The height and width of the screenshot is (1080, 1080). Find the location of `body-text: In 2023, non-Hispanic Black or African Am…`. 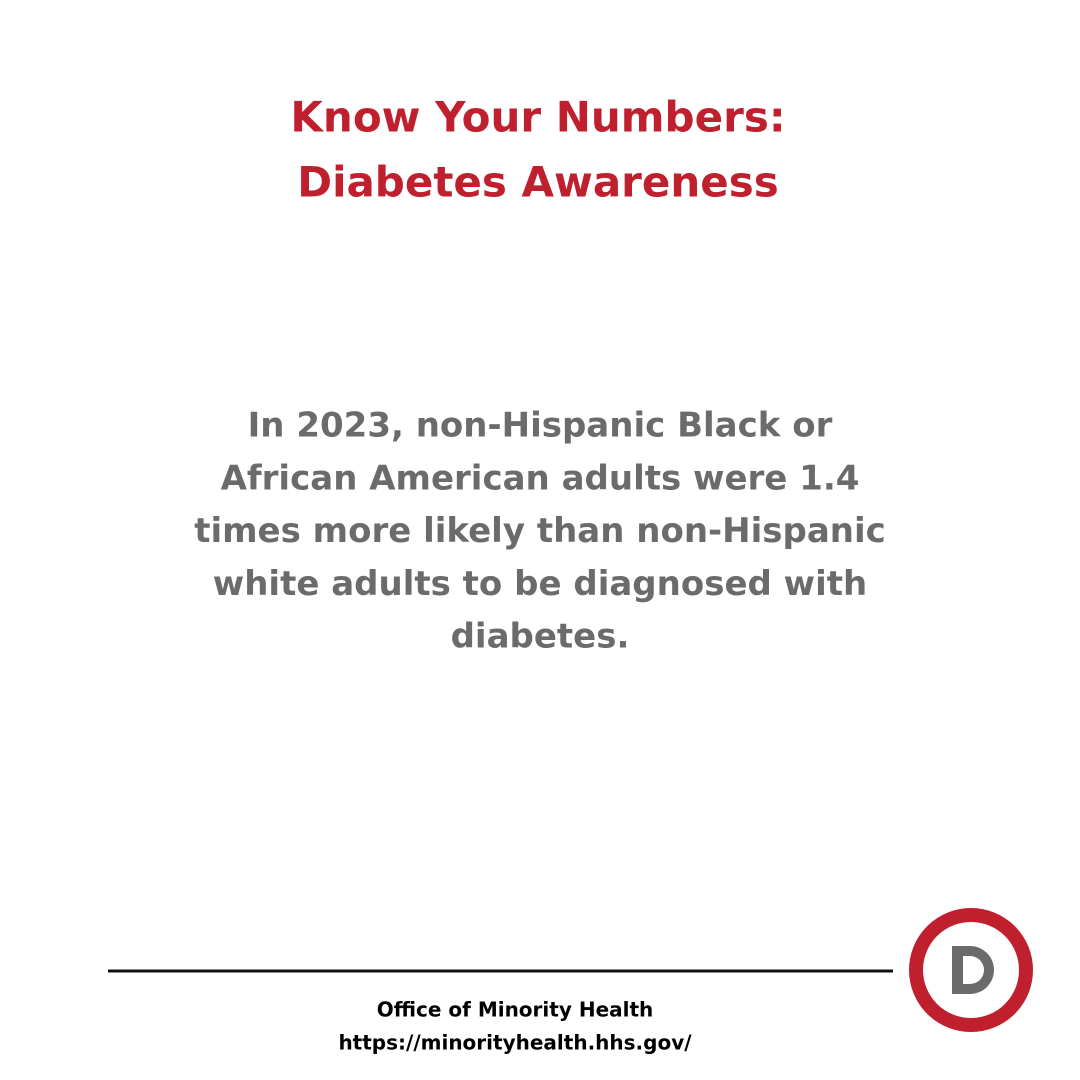

body-text: In 2023, non-Hispanic Black or African Am… is located at coordinates (540, 531).